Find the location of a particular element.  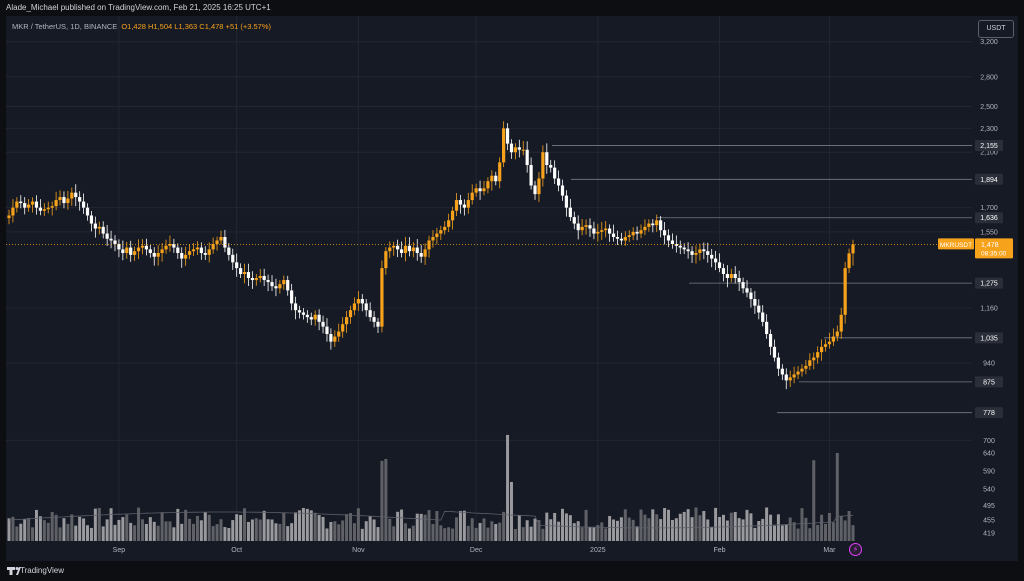

symbol-badge-label: MKRUSDT is located at coordinates (956, 245).